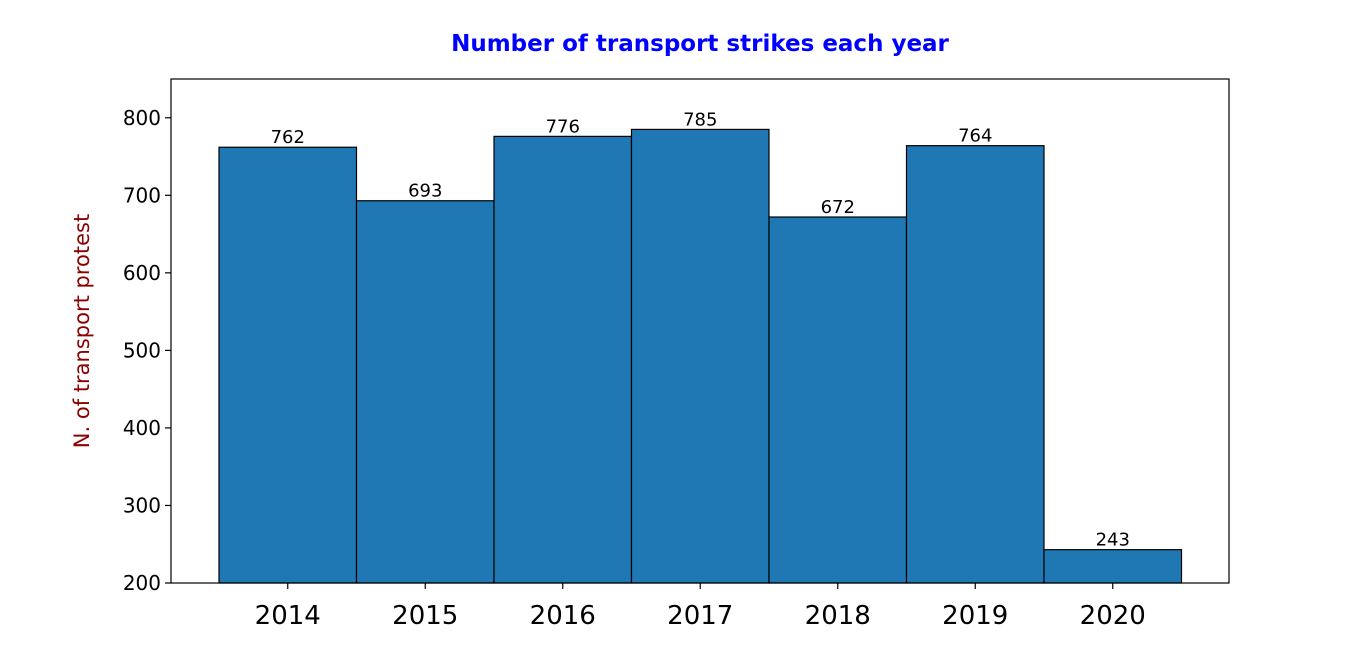 The image size is (1366, 655). I want to click on y-axis-ticks: 200 300 400 500 600 700 800, so click(147, 350).